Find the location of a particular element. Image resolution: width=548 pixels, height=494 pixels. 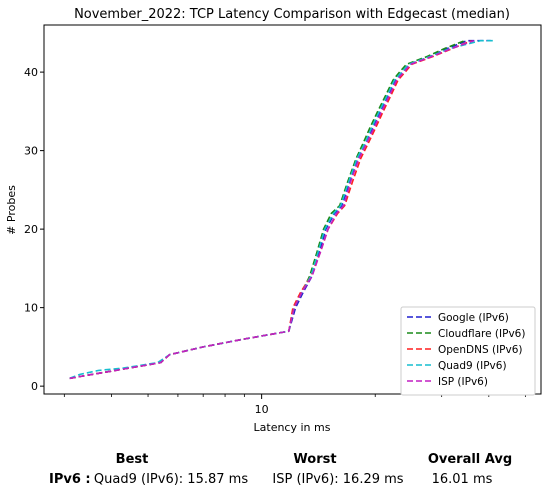

y-tick-label: 30 is located at coordinates (31, 151).